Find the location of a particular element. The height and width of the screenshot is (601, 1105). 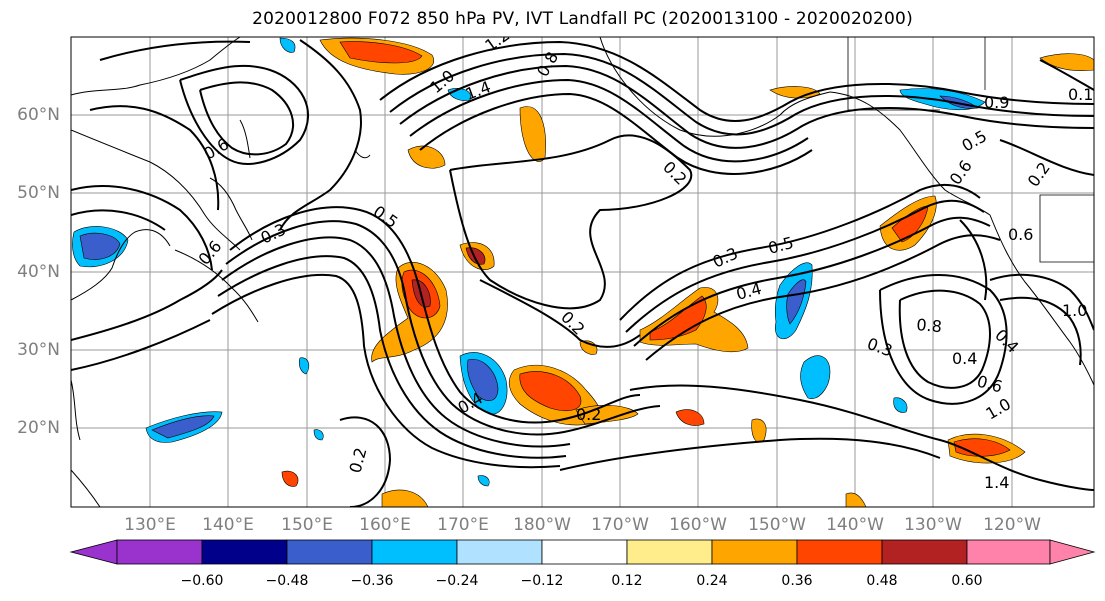

contour-label: 0.9 is located at coordinates (996, 102).